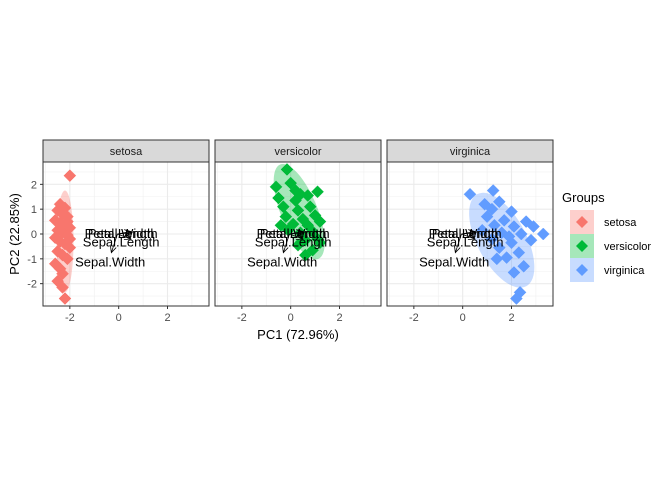 This screenshot has width=672, height=480. What do you see at coordinates (126, 152) in the screenshot?
I see `facet-strip-label: setosa` at bounding box center [126, 152].